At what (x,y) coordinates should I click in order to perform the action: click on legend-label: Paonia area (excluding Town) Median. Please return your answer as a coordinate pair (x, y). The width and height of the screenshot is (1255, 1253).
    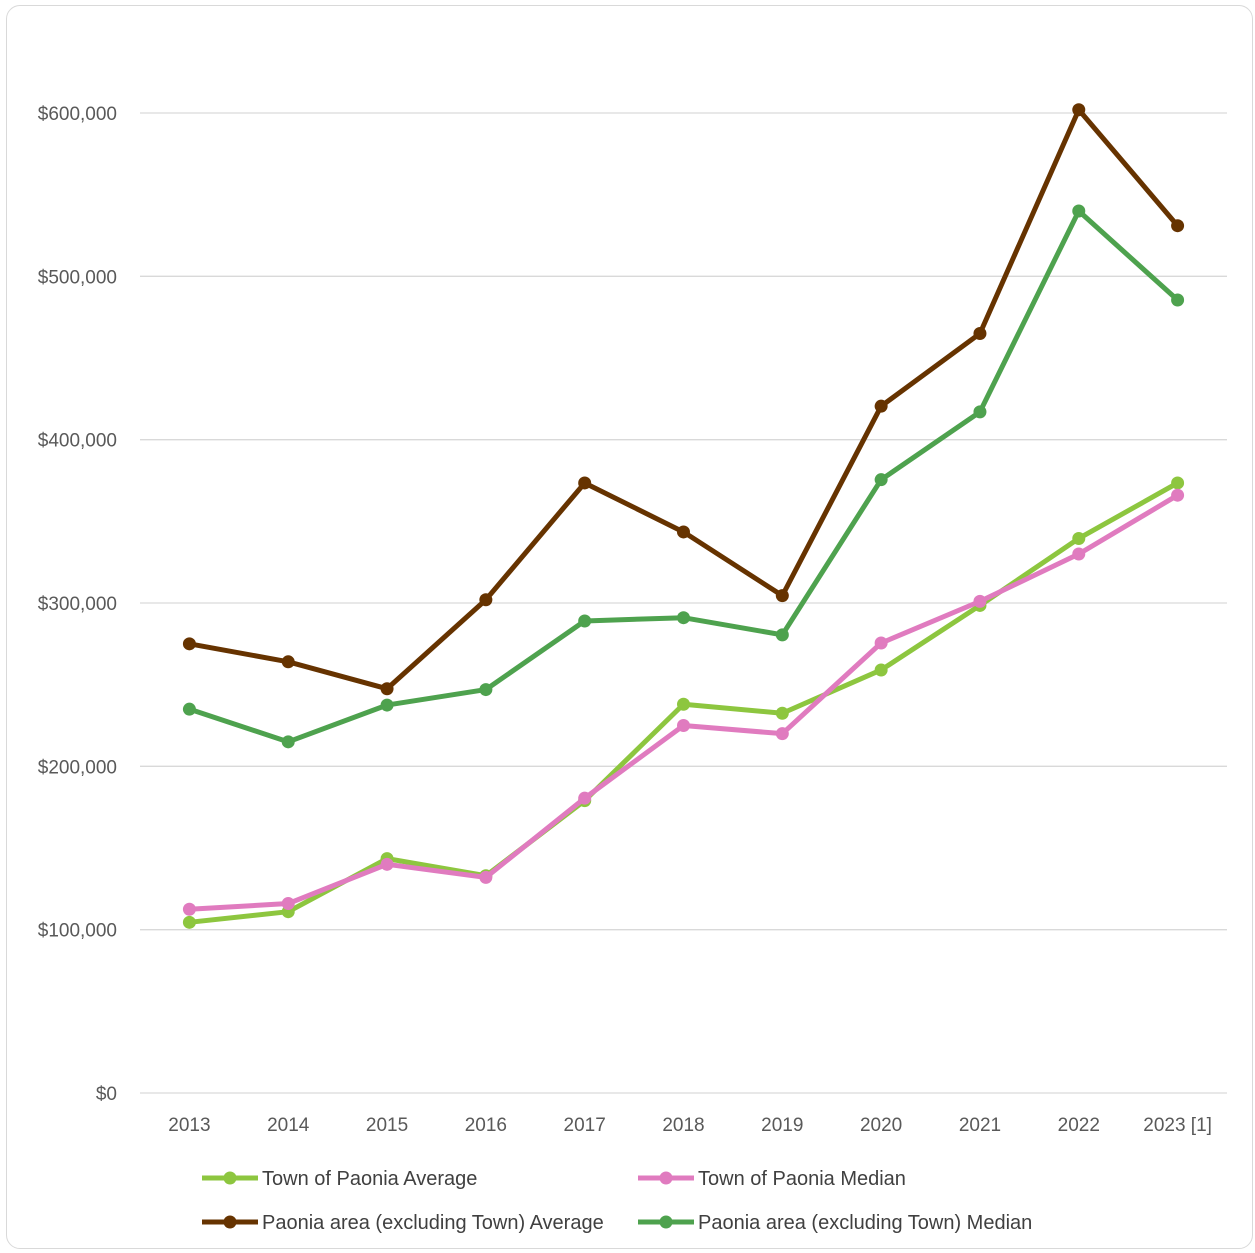
    Looking at the image, I should click on (865, 1223).